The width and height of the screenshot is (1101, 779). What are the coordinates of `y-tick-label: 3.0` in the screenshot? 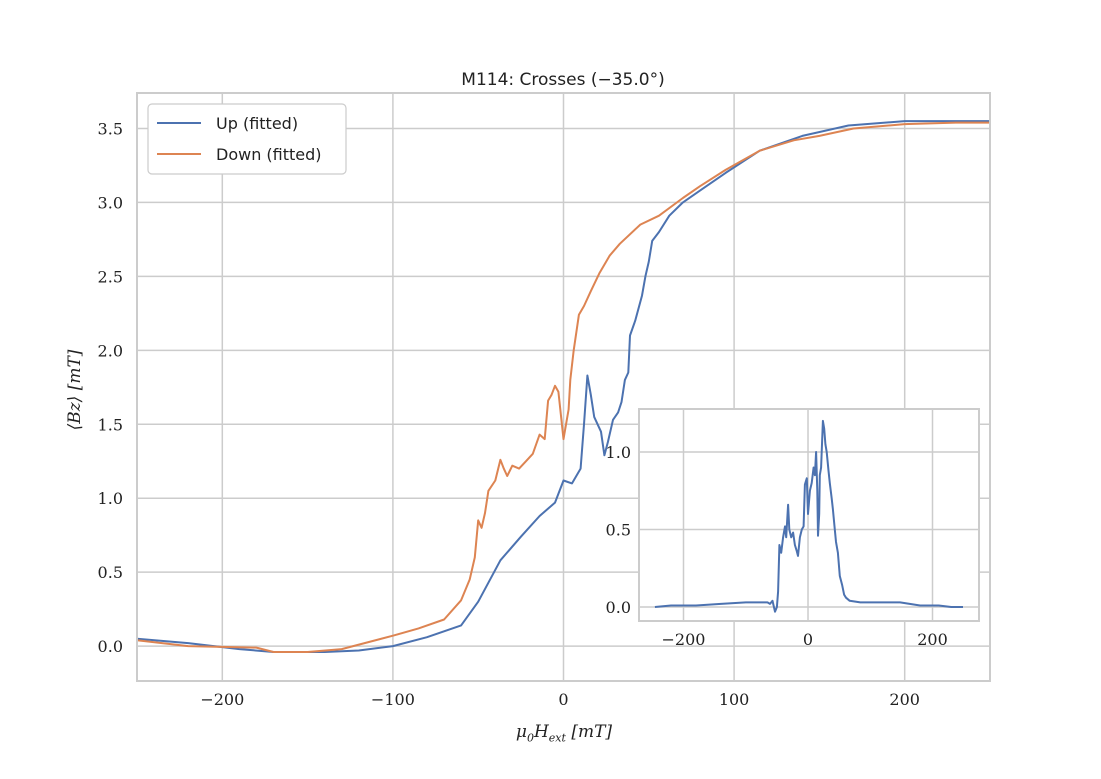 It's located at (110, 202).